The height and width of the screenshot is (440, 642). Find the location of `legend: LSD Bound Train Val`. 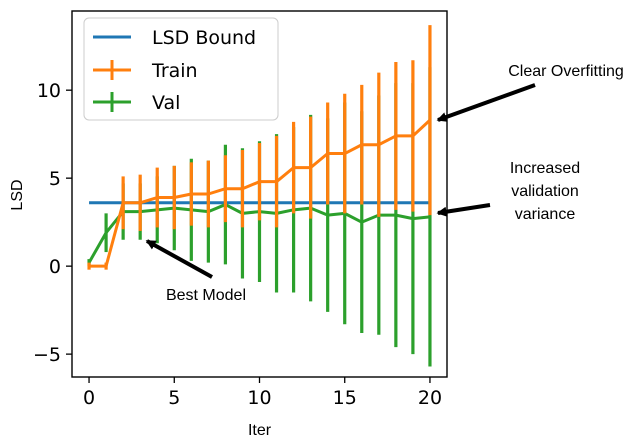

legend: LSD Bound Train Val is located at coordinates (181, 69).